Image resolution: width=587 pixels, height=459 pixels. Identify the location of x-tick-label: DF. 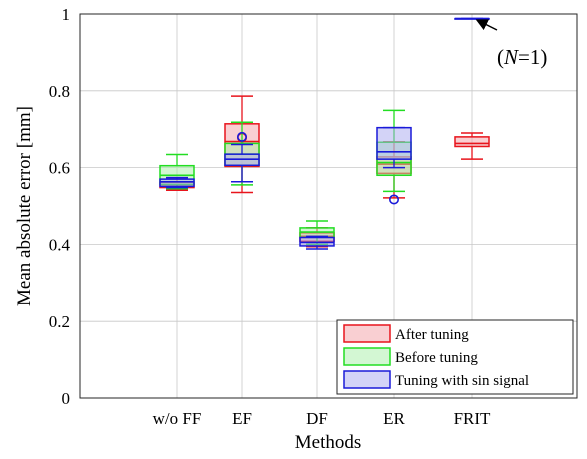
(317, 418).